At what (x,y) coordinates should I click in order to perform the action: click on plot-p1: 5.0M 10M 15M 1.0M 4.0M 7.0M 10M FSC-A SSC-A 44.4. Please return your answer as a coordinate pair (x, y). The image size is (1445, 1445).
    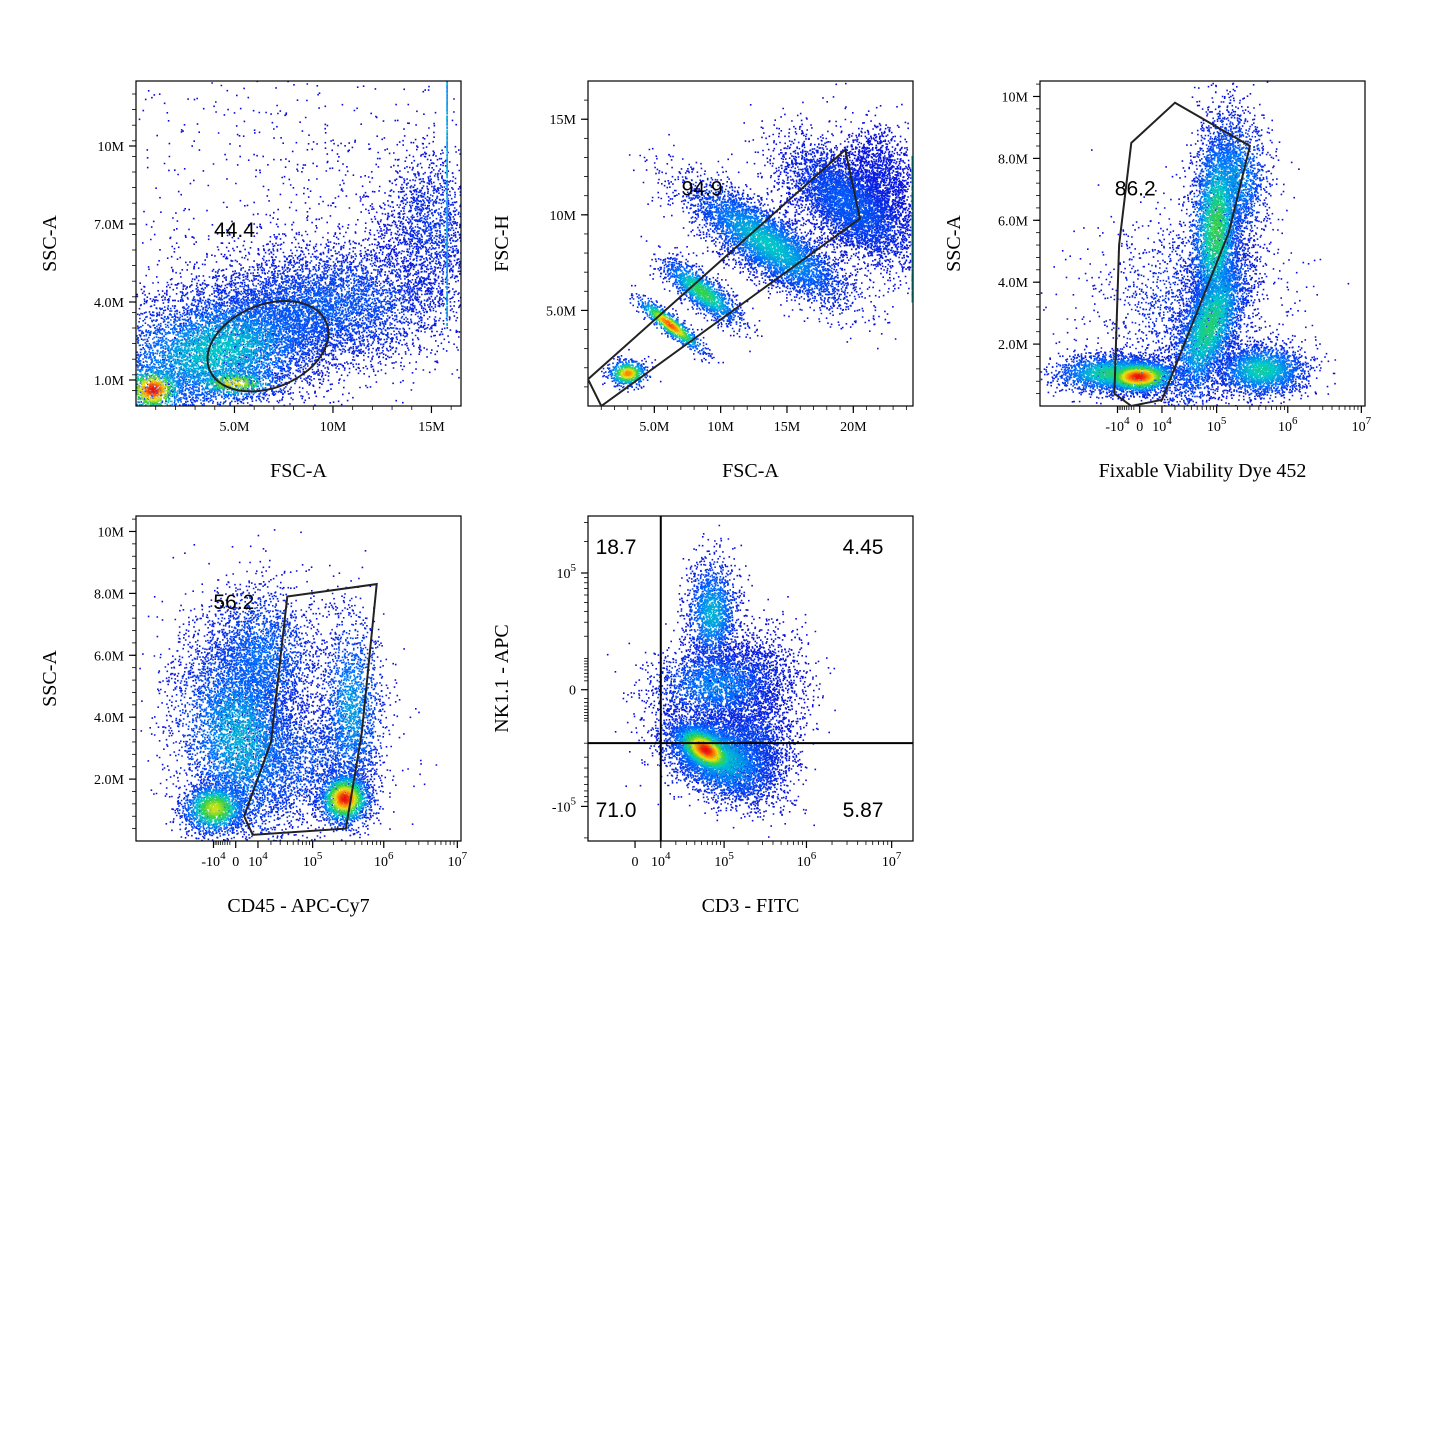
    Looking at the image, I should click on (250, 281).